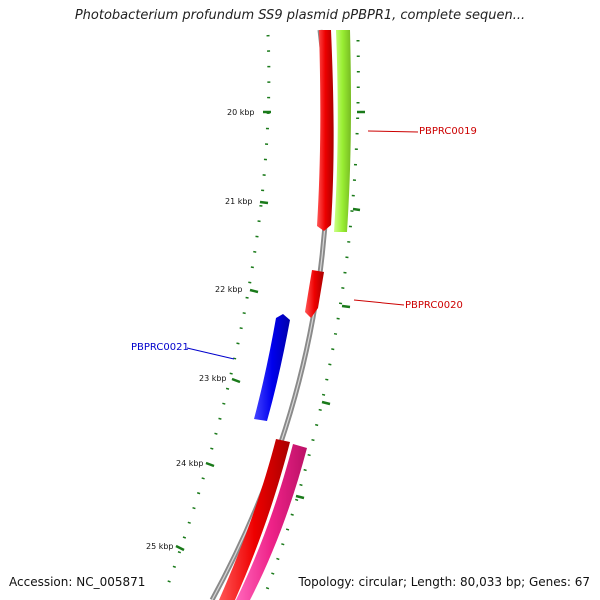 This screenshot has height=600, width=600. Describe the element at coordinates (379, 302) in the screenshot. I see `callout-pbprc0020` at that location.